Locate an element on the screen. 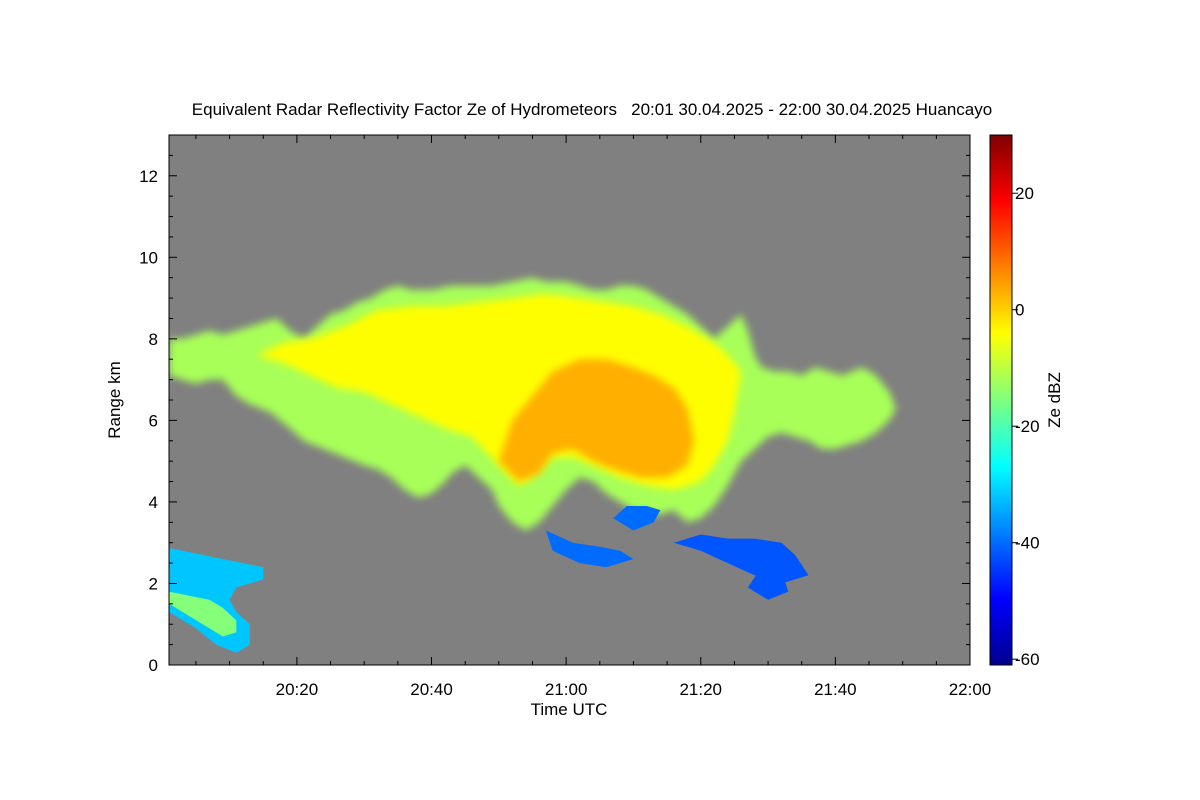  x-tick-label: 20:40 is located at coordinates (431, 689).